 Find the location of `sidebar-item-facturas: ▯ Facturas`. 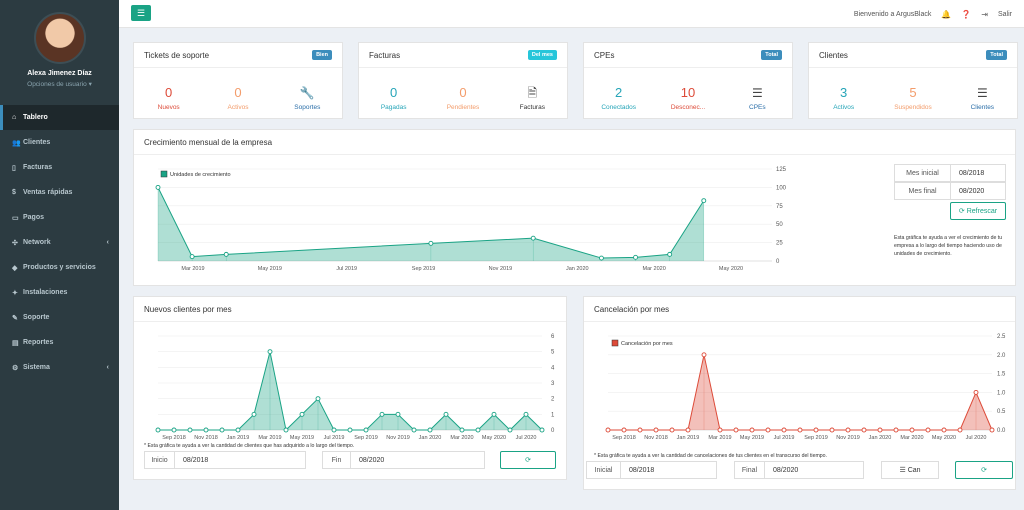

sidebar-item-facturas: ▯ Facturas is located at coordinates (59, 167).